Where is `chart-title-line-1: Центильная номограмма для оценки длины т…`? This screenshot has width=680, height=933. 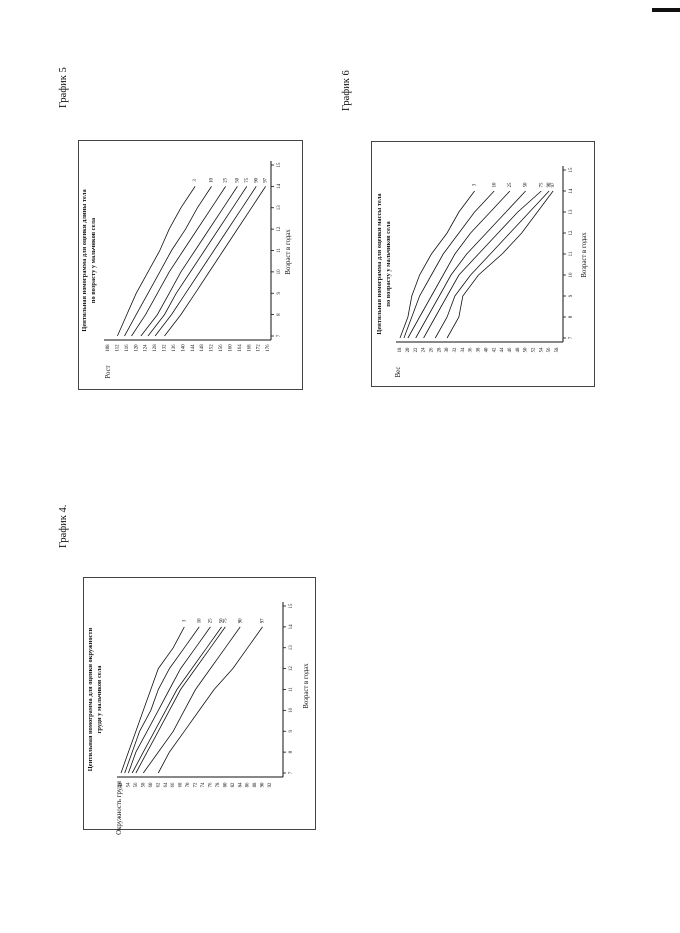
chart-title-line-1: Центильная номограмма для оценки длины т… is located at coordinates (84, 260).